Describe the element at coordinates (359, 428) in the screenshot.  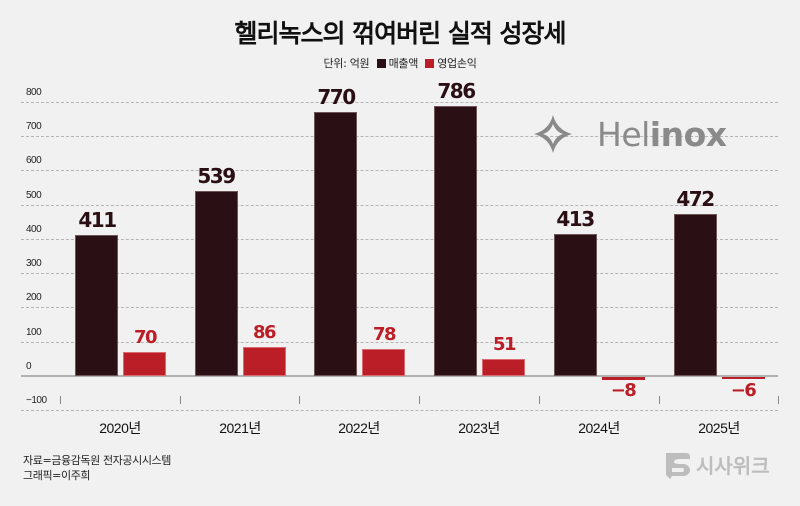
I see `x-axis-label: 2022년` at that location.